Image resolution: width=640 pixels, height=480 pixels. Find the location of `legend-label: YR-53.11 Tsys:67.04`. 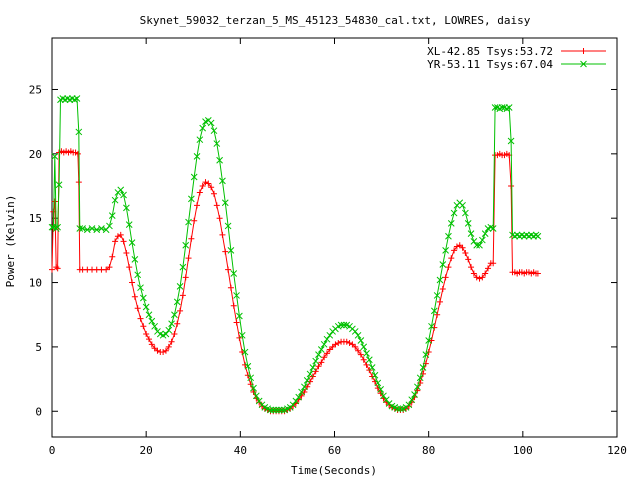

legend-label: YR-53.11 Tsys:67.04 is located at coordinates (490, 64).